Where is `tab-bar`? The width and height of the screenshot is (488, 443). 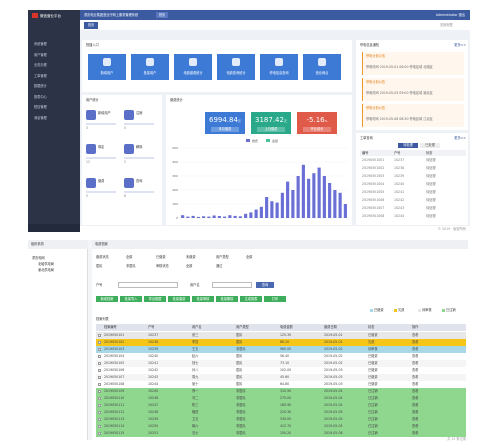
tab-bar is located at coordinates (275, 25).